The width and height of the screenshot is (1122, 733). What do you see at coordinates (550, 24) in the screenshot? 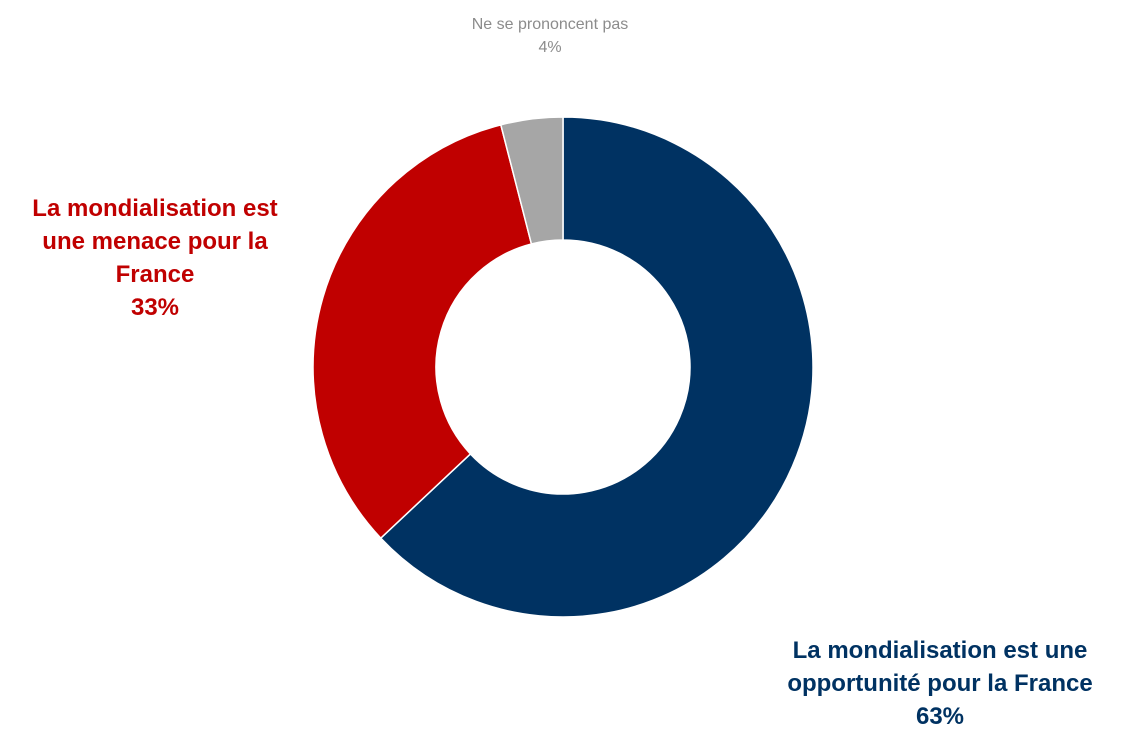
I see `slice-label-undecided-line: Ne se prononcent pas` at bounding box center [550, 24].